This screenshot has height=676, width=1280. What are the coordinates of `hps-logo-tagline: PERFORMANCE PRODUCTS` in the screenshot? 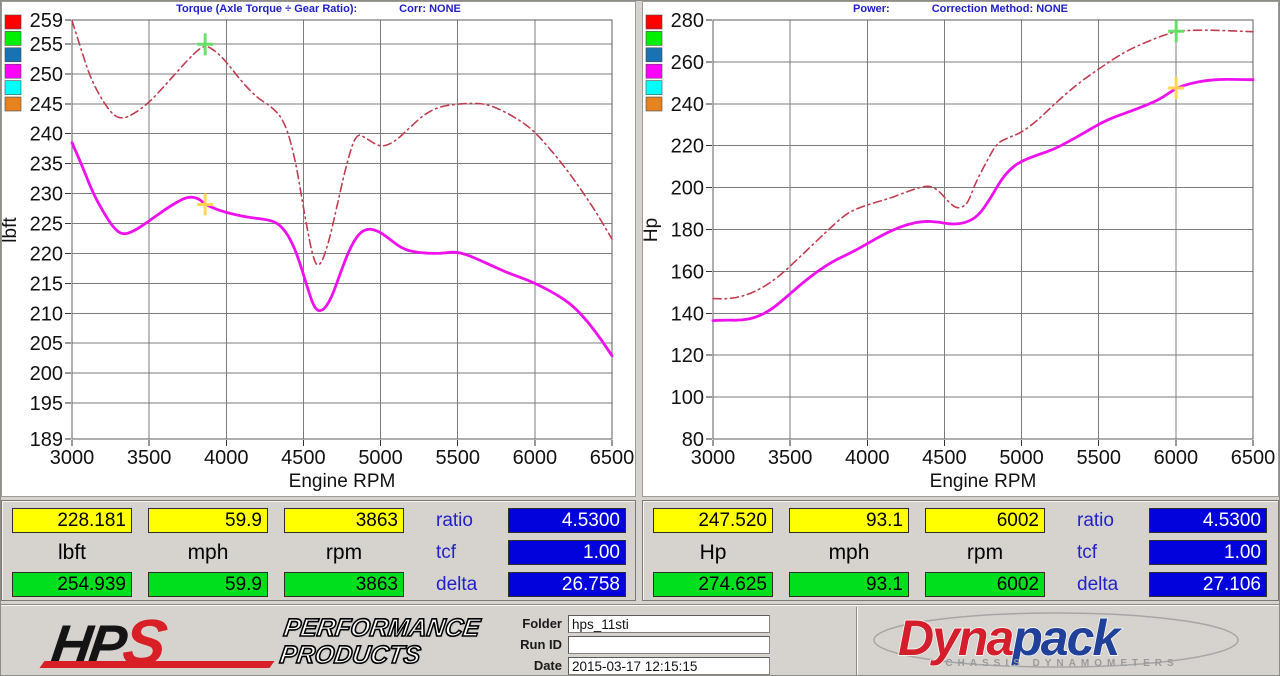 It's located at (379, 641).